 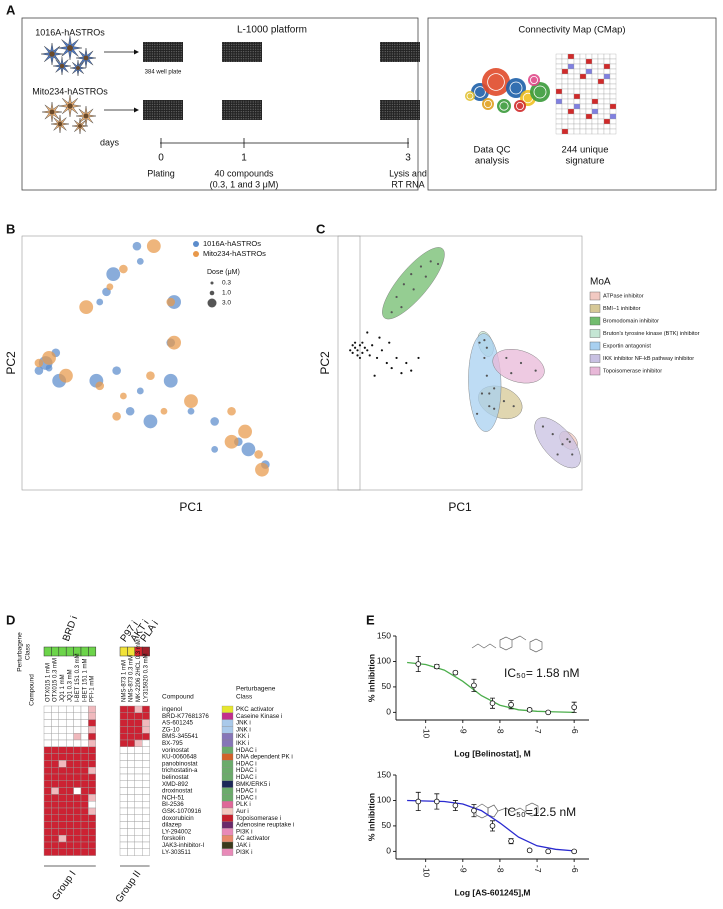 I want to click on compound-header: Compound, so click(x=178, y=697).